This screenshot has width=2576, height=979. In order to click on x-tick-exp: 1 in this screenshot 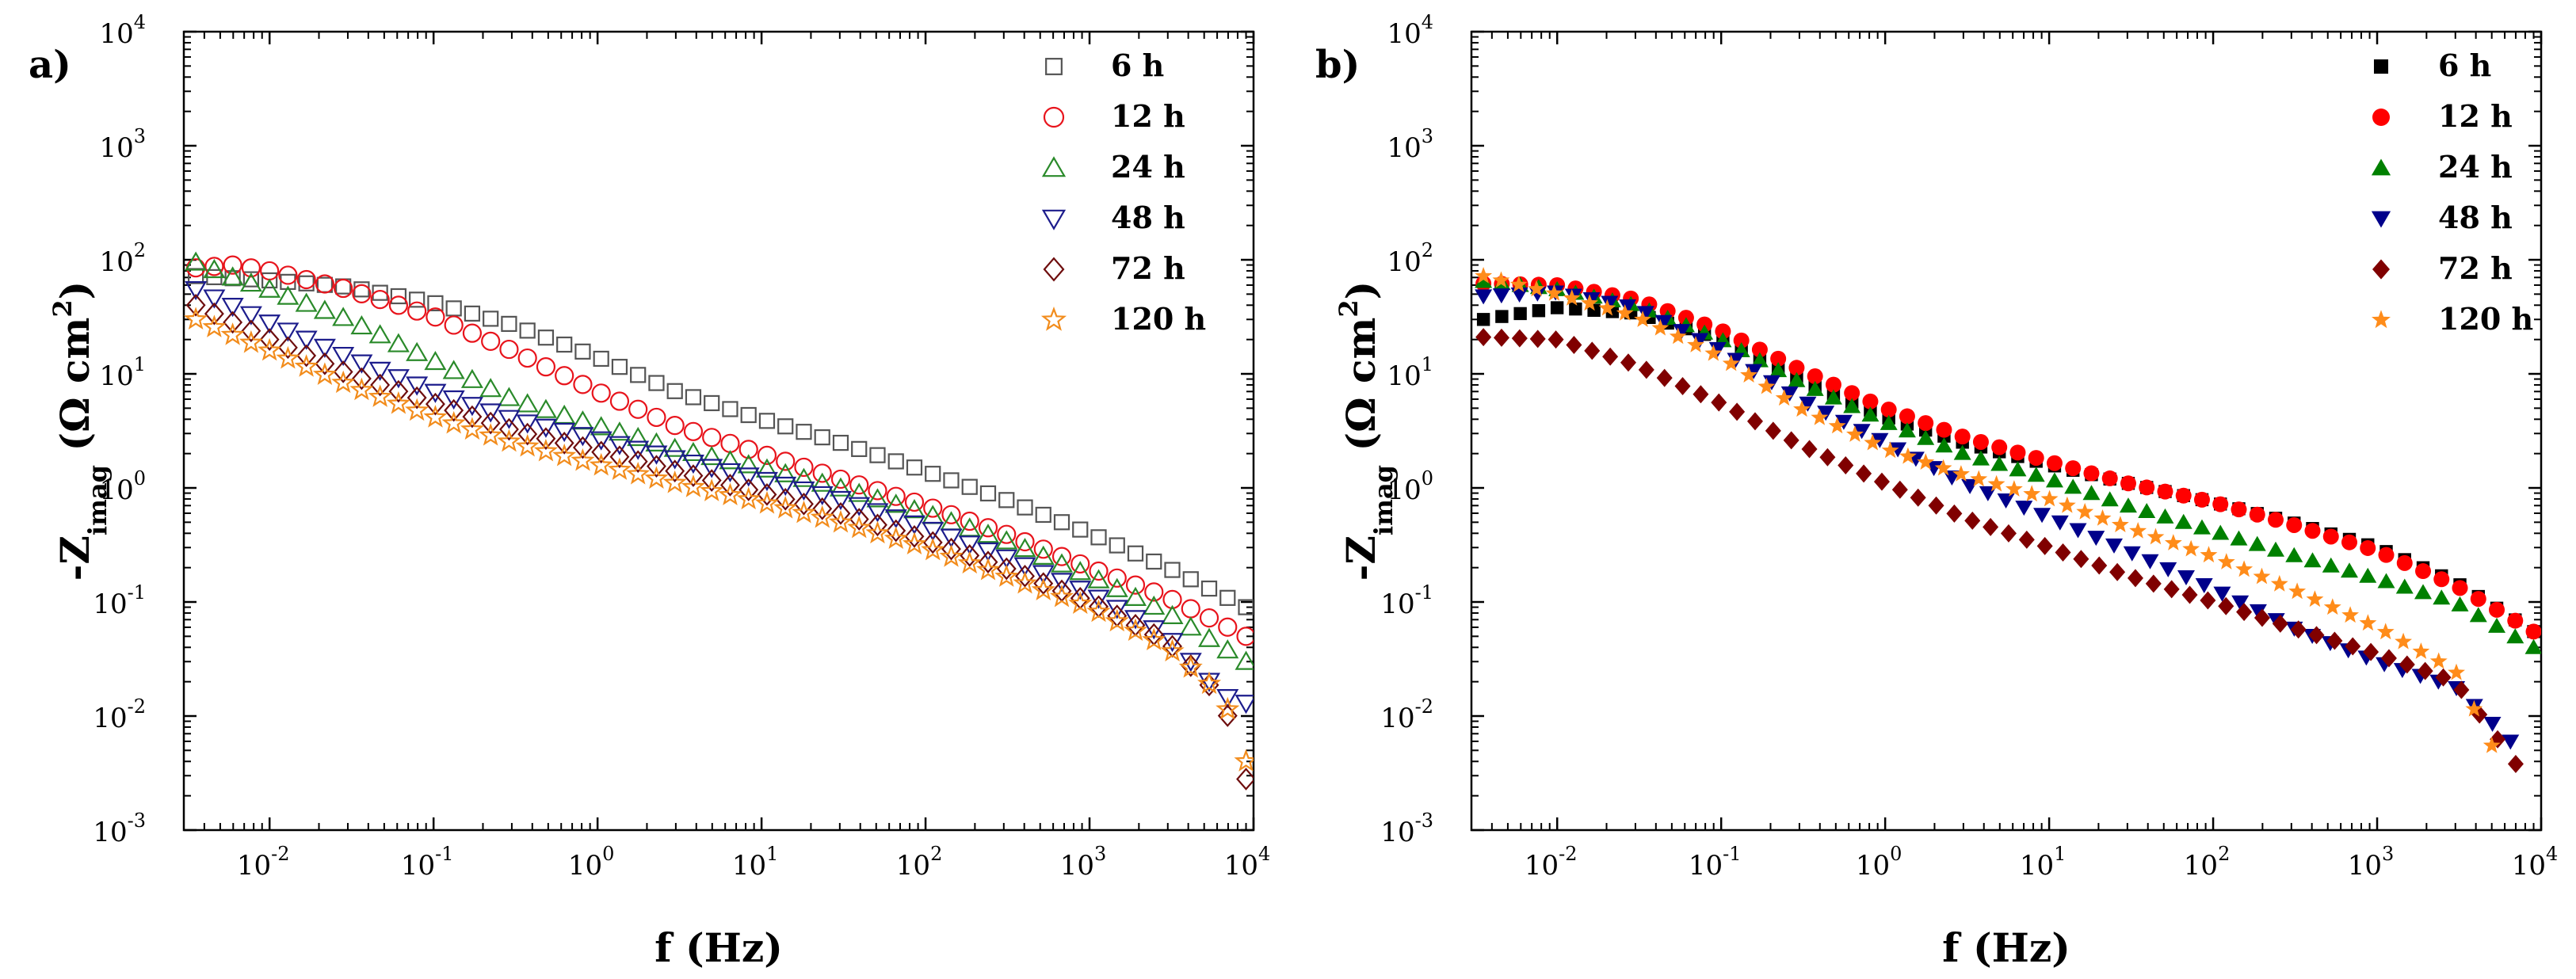, I will do `click(2060, 854)`.